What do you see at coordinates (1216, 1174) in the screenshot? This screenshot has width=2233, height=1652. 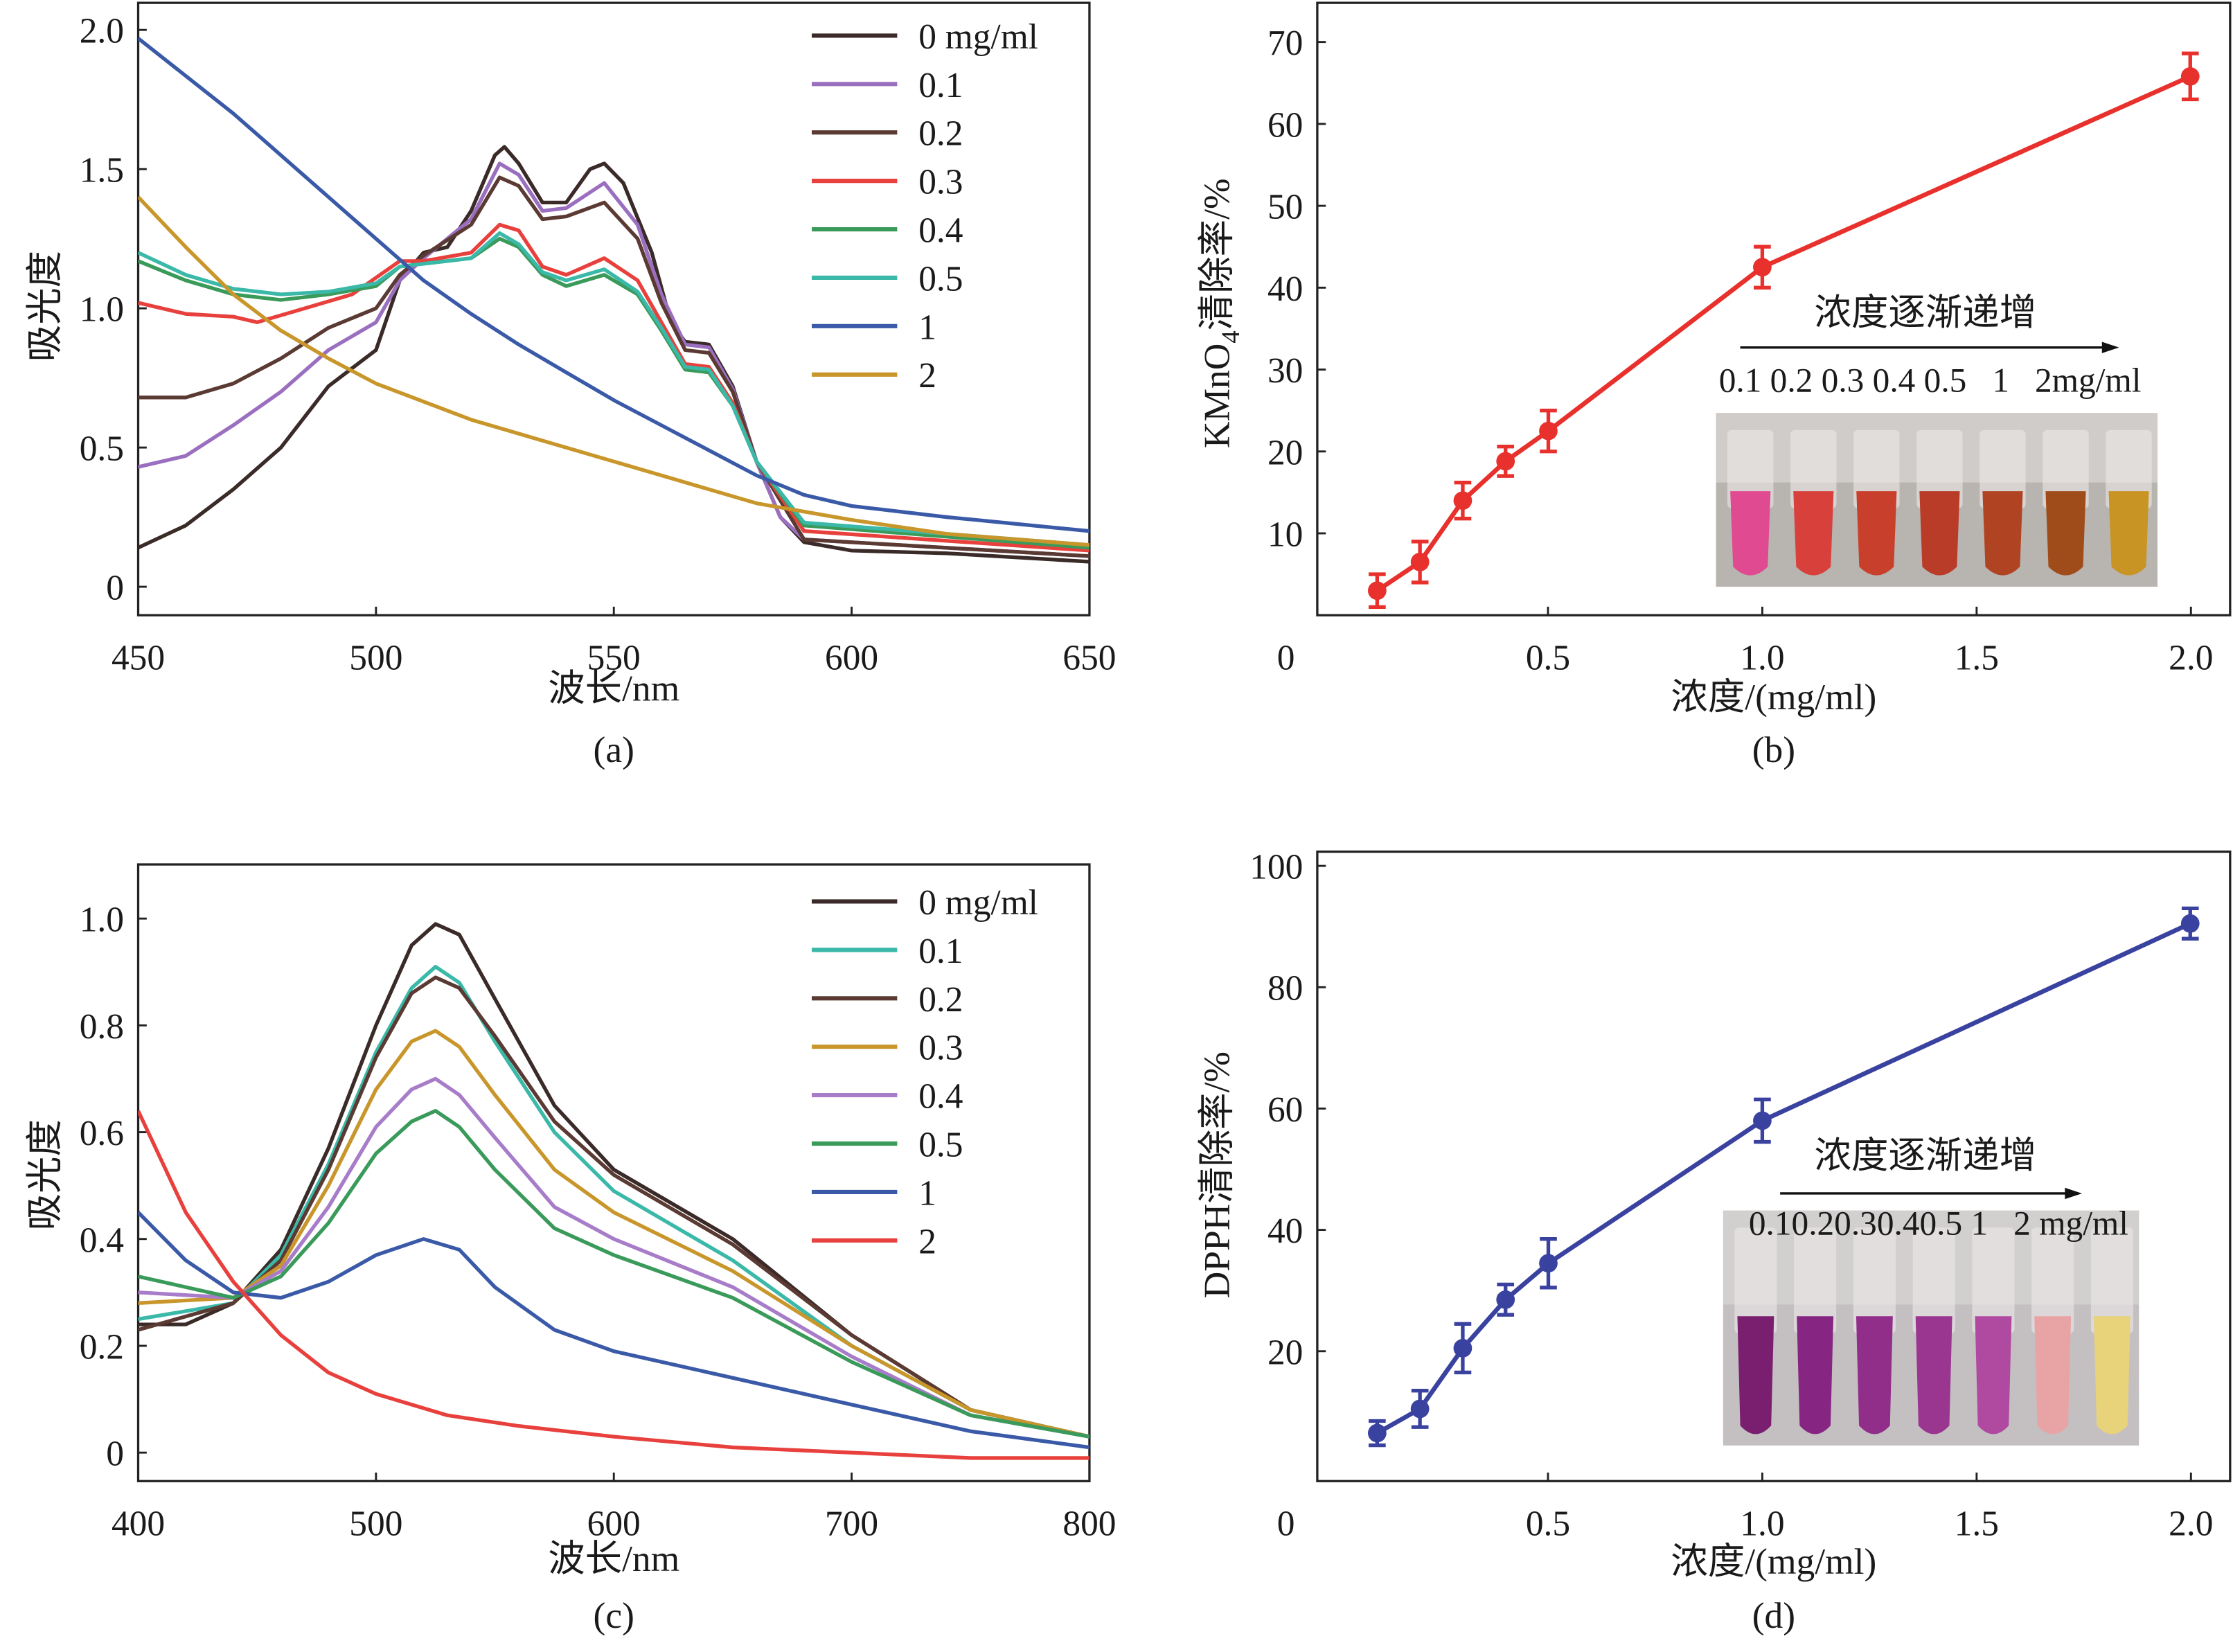 I see `y-axis-label: DPPH清除率/%` at bounding box center [1216, 1174].